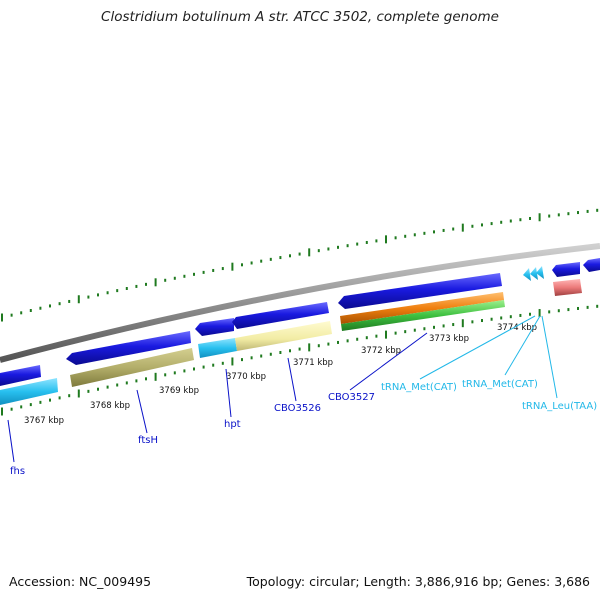 Image resolution: width=600 pixels, height=600 pixels. Describe the element at coordinates (351, 397) in the screenshot. I see `gene-label-cbo3527: CBO3527` at that location.